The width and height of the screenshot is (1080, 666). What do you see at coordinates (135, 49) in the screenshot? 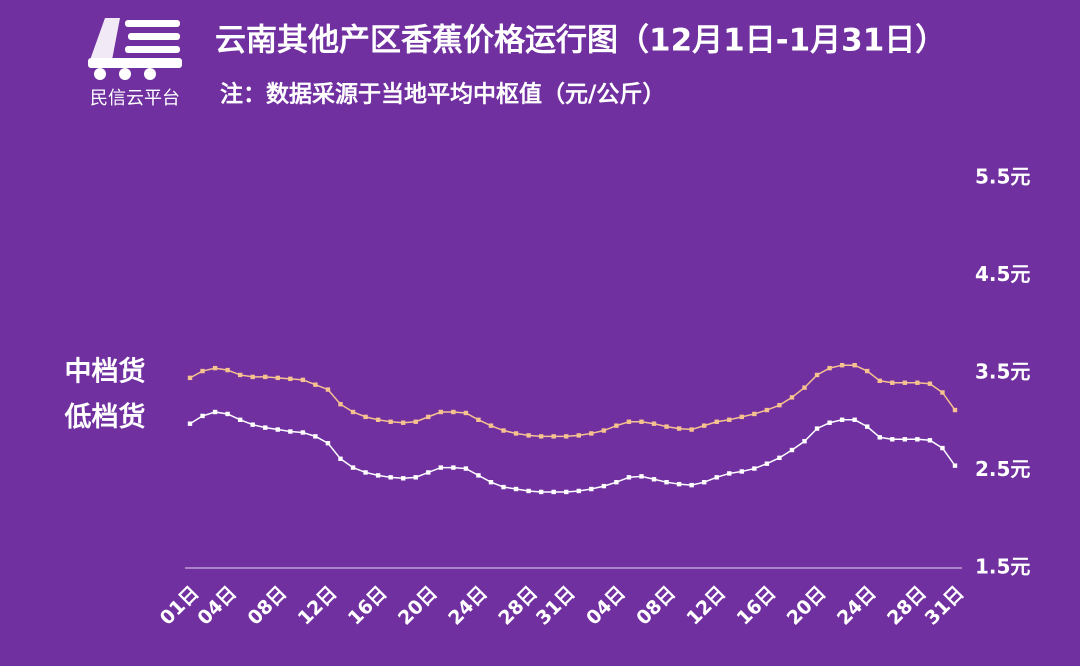
I see `logo` at bounding box center [135, 49].